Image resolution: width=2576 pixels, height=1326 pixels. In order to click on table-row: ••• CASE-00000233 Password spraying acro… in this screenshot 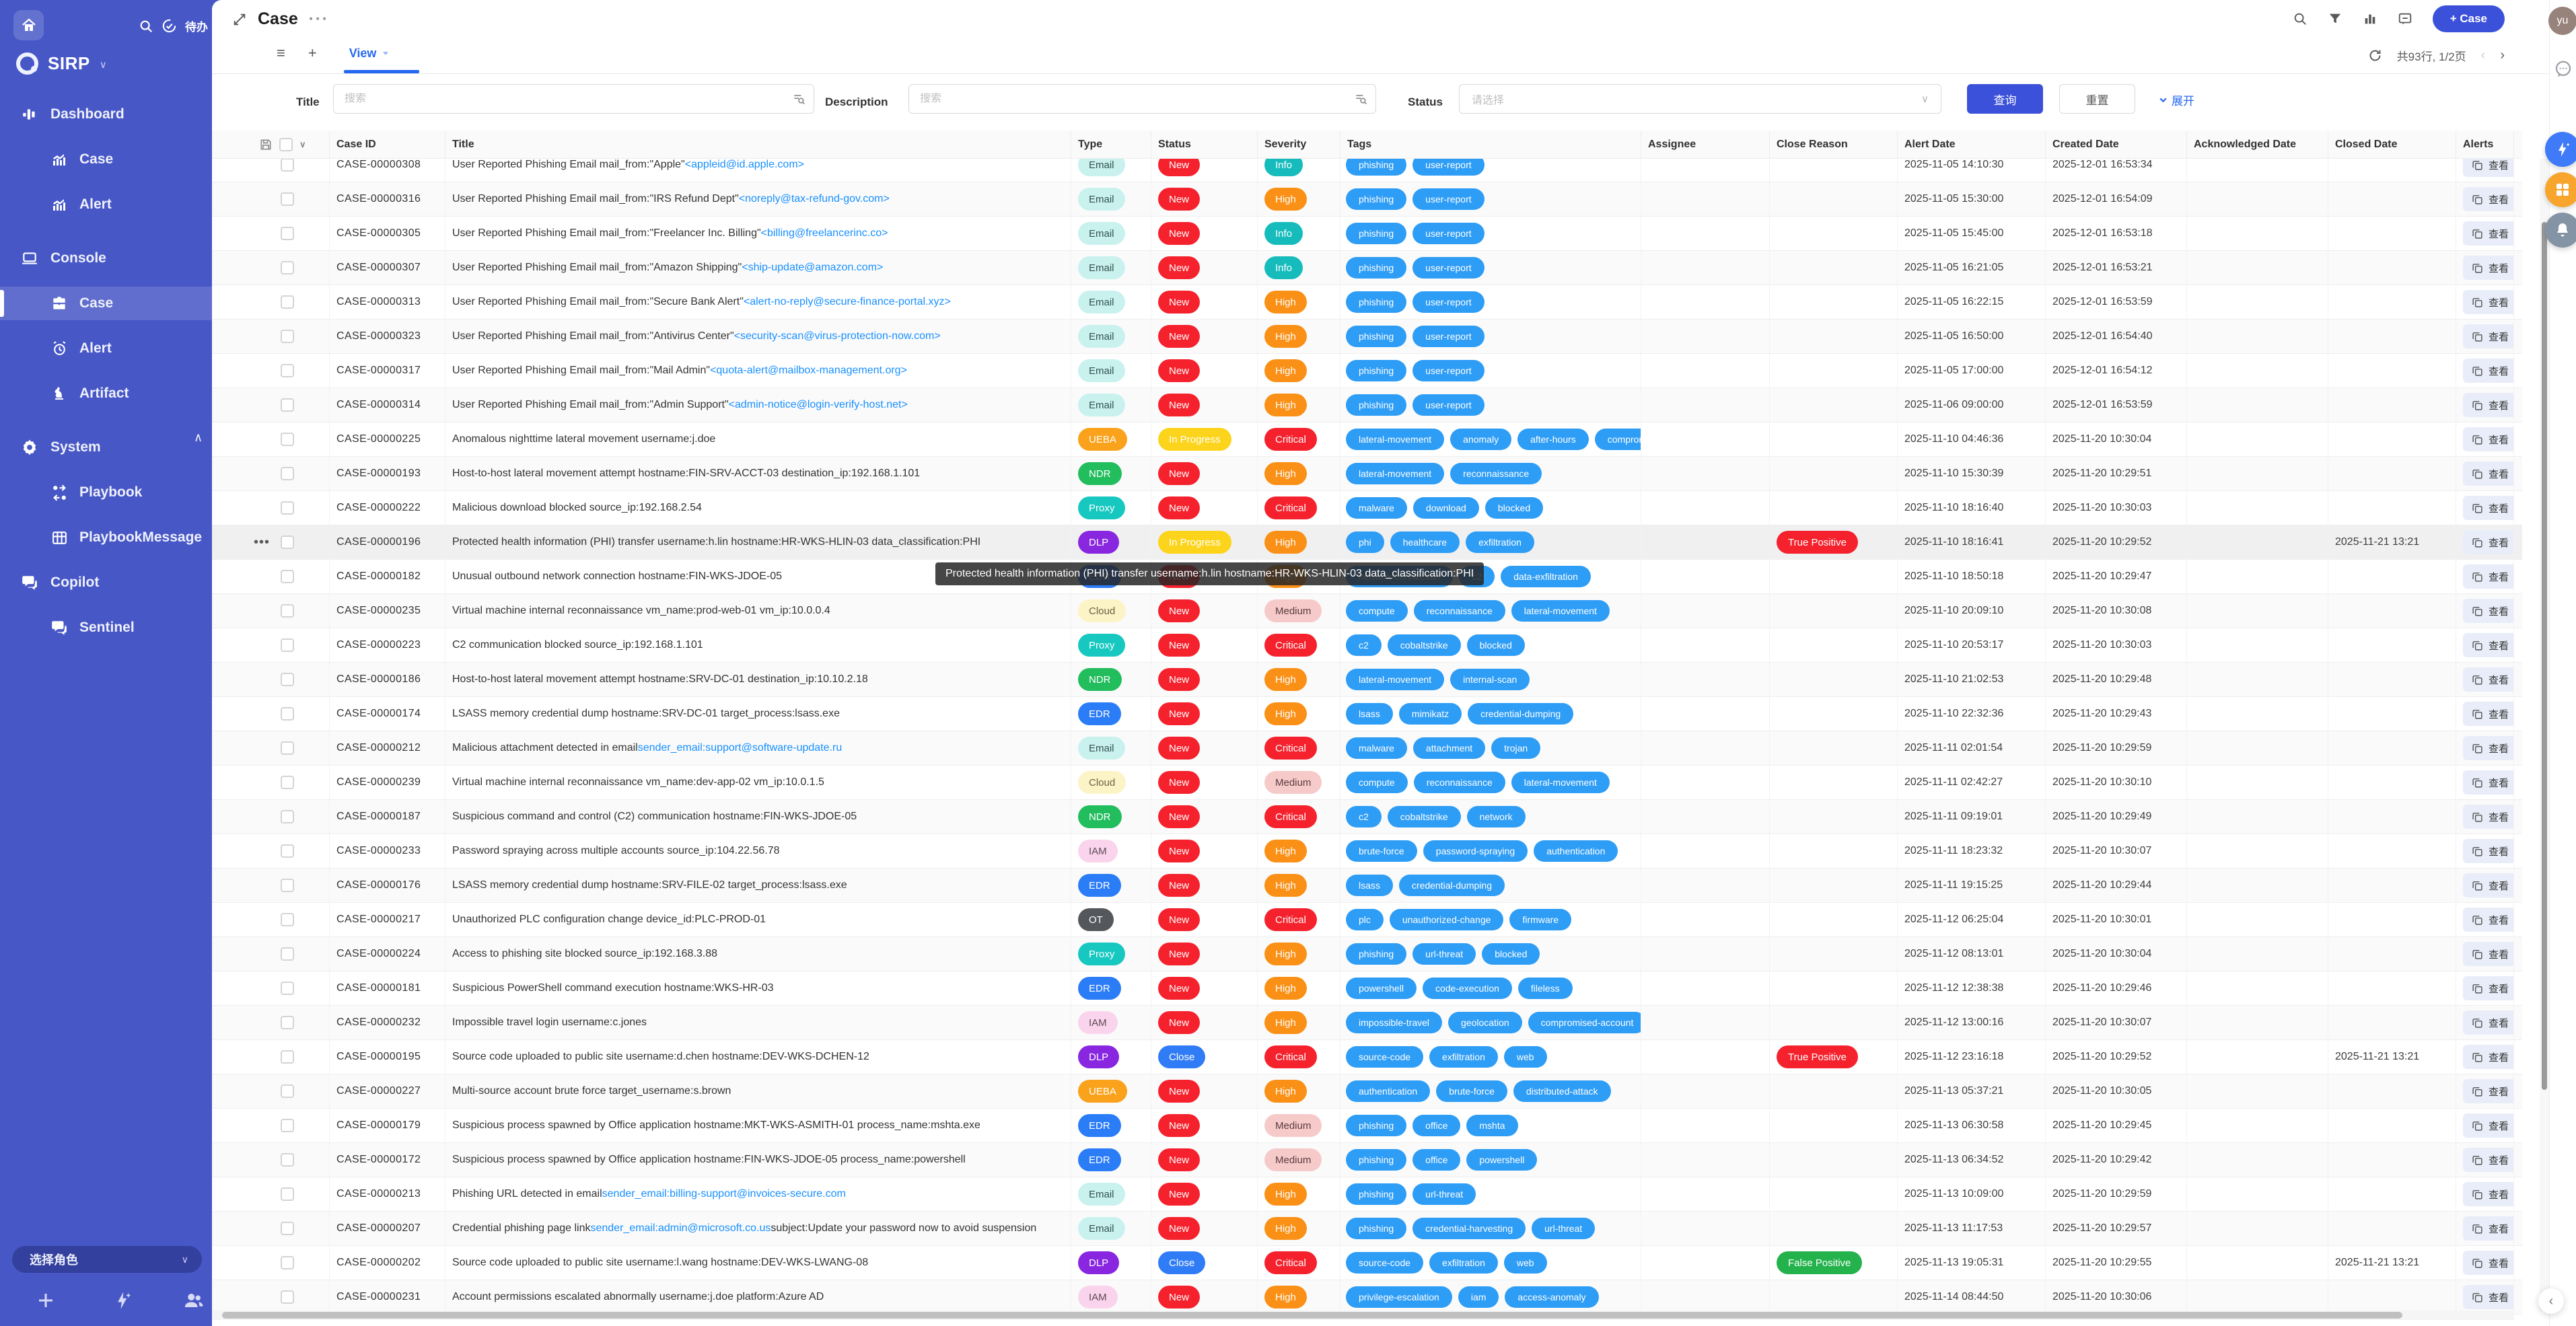, I will do `click(1367, 851)`.